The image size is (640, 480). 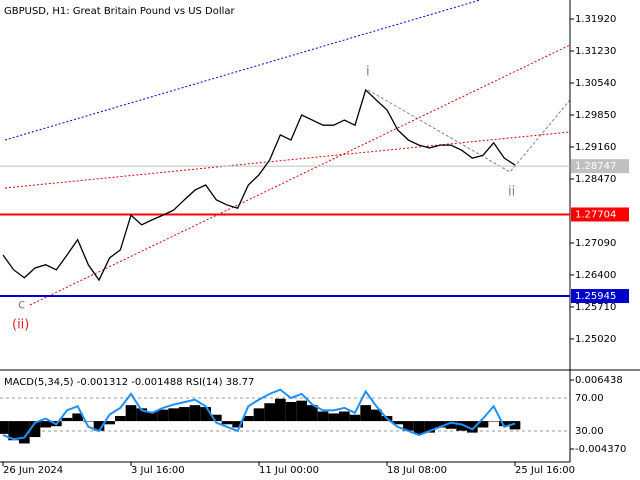 I want to click on y-tick-label: 1.25020, so click(x=595, y=339).